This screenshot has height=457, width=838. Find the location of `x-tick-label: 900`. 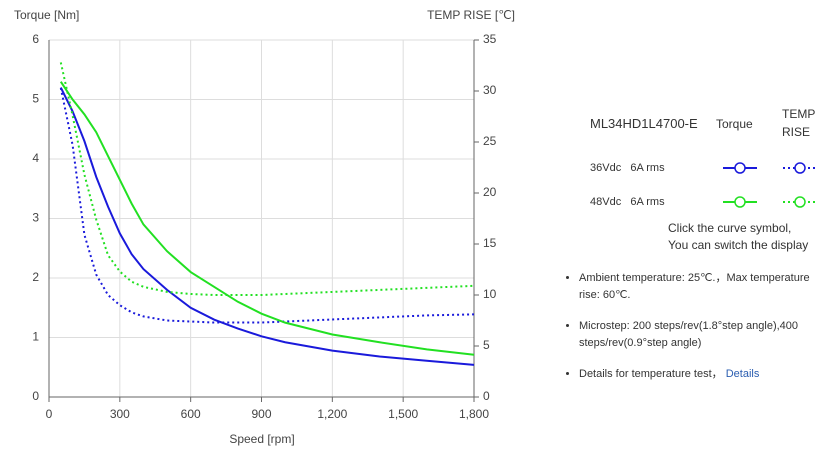

x-tick-label: 900 is located at coordinates (261, 414).